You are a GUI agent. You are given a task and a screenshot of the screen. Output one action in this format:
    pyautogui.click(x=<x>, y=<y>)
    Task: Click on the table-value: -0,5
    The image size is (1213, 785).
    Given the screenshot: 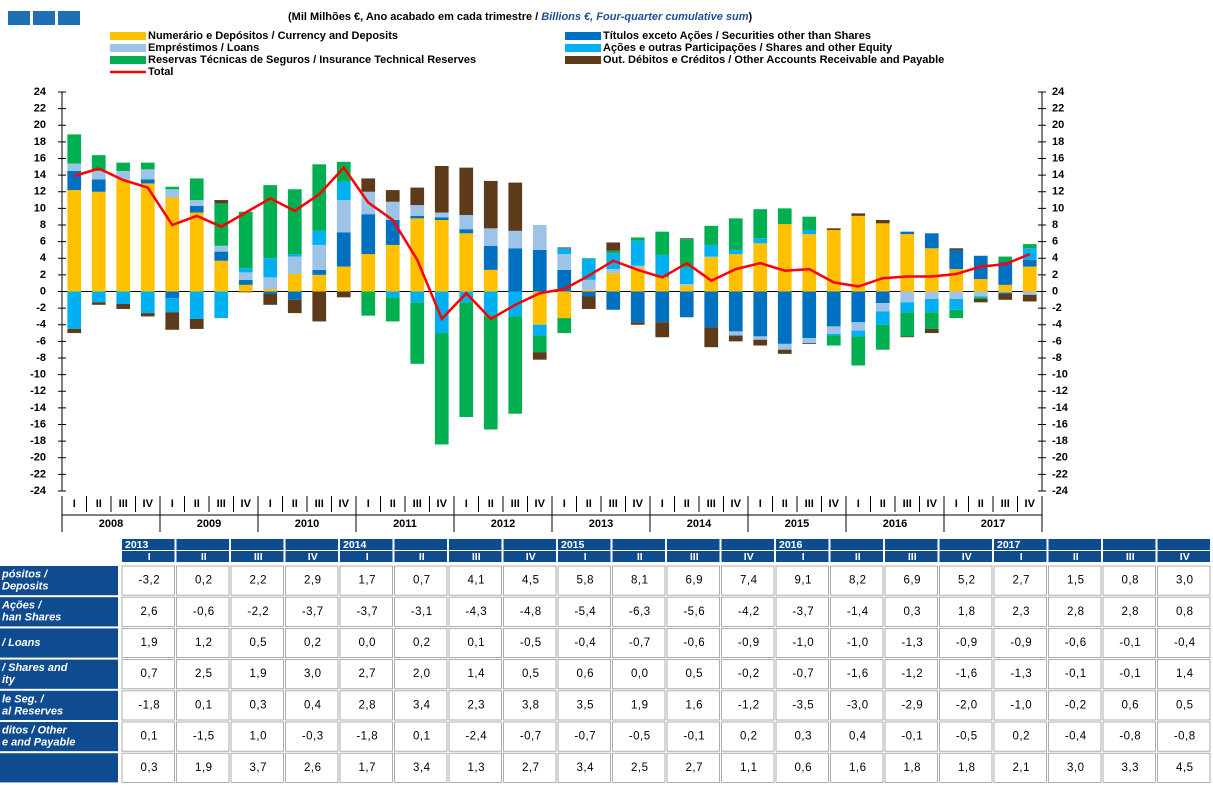 What is the action you would take?
    pyautogui.click(x=640, y=737)
    